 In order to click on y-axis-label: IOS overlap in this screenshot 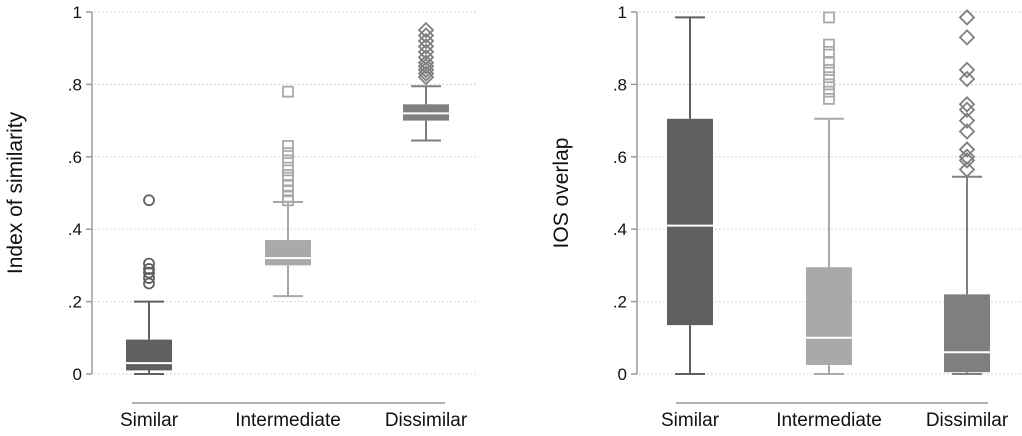, I will do `click(561, 193)`.